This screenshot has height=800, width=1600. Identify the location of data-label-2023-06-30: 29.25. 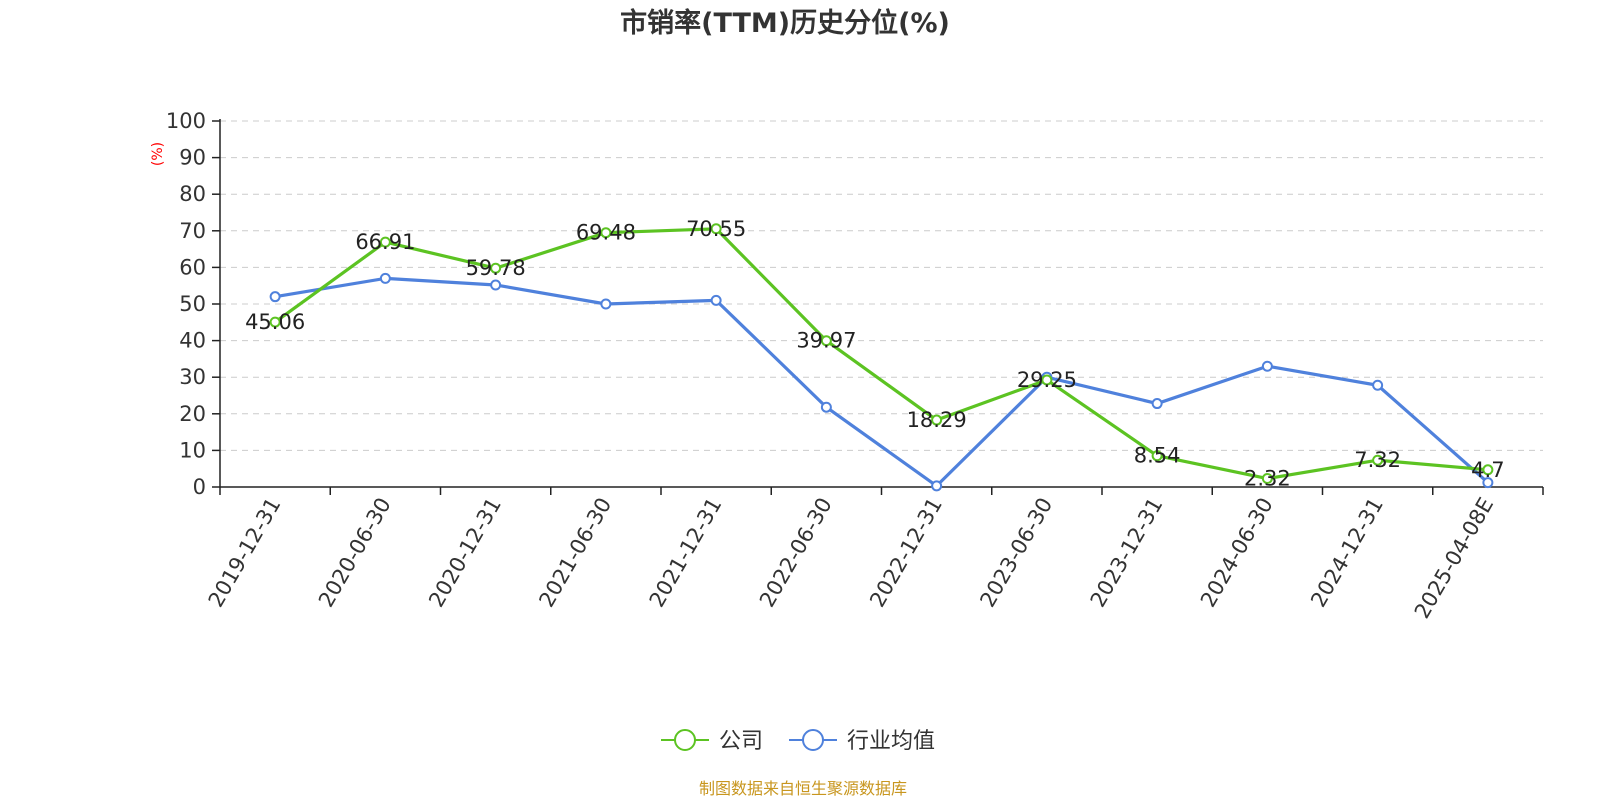
(1047, 380).